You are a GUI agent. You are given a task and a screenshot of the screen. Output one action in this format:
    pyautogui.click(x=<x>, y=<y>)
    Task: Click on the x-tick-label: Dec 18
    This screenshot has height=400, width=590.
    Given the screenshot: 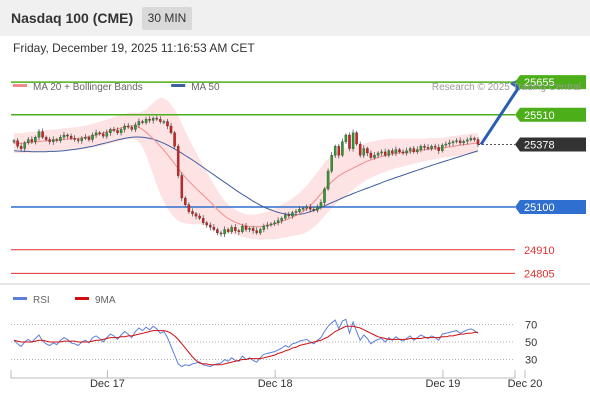 What is the action you would take?
    pyautogui.click(x=275, y=384)
    